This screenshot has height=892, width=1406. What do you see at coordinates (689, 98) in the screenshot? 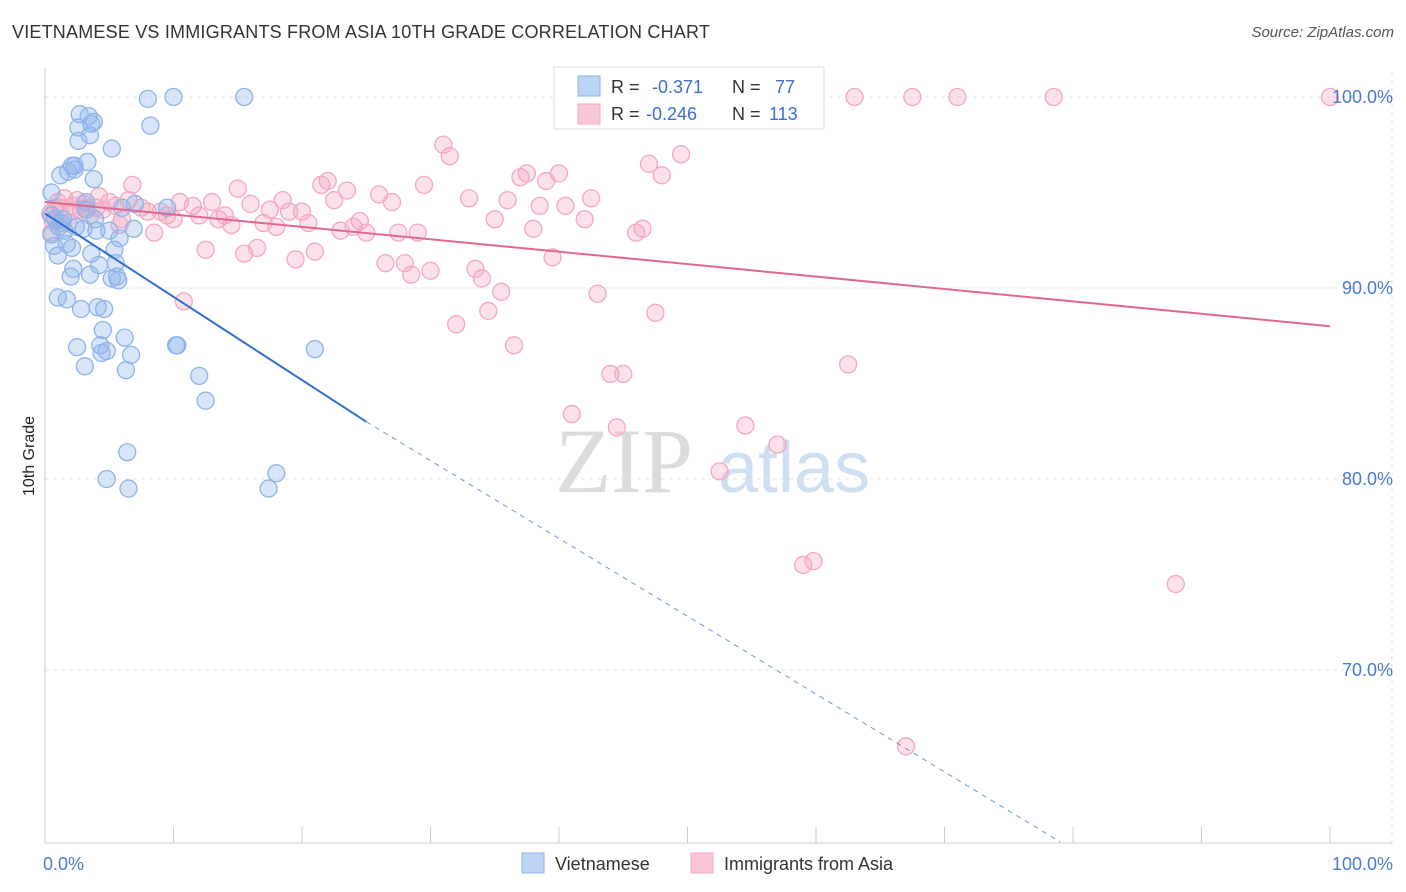
I see `stats-legend: R = -0.371 N = 77 R = -0.246 N = 113` at bounding box center [689, 98].